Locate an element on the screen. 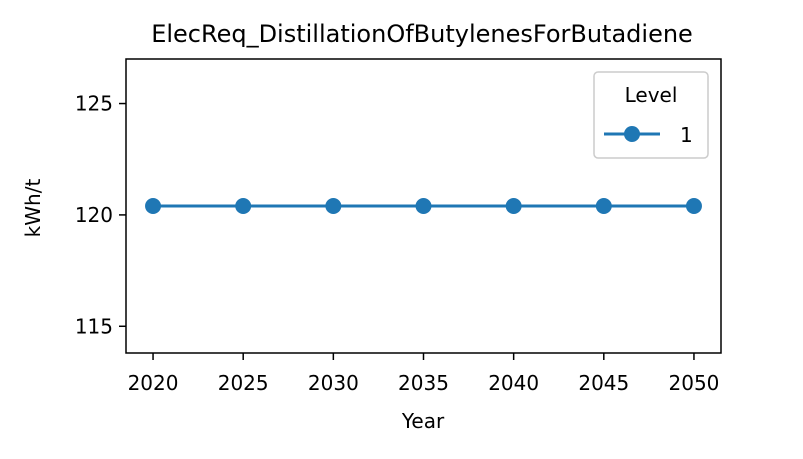 This screenshot has width=803, height=459. legend-box is located at coordinates (651, 115).